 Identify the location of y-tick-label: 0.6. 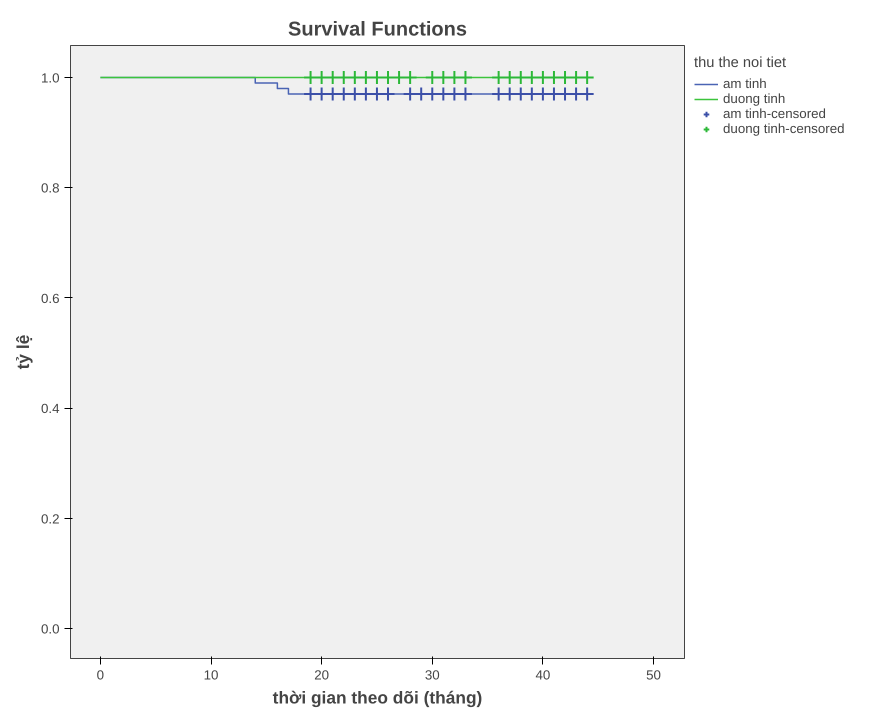
(50, 298).